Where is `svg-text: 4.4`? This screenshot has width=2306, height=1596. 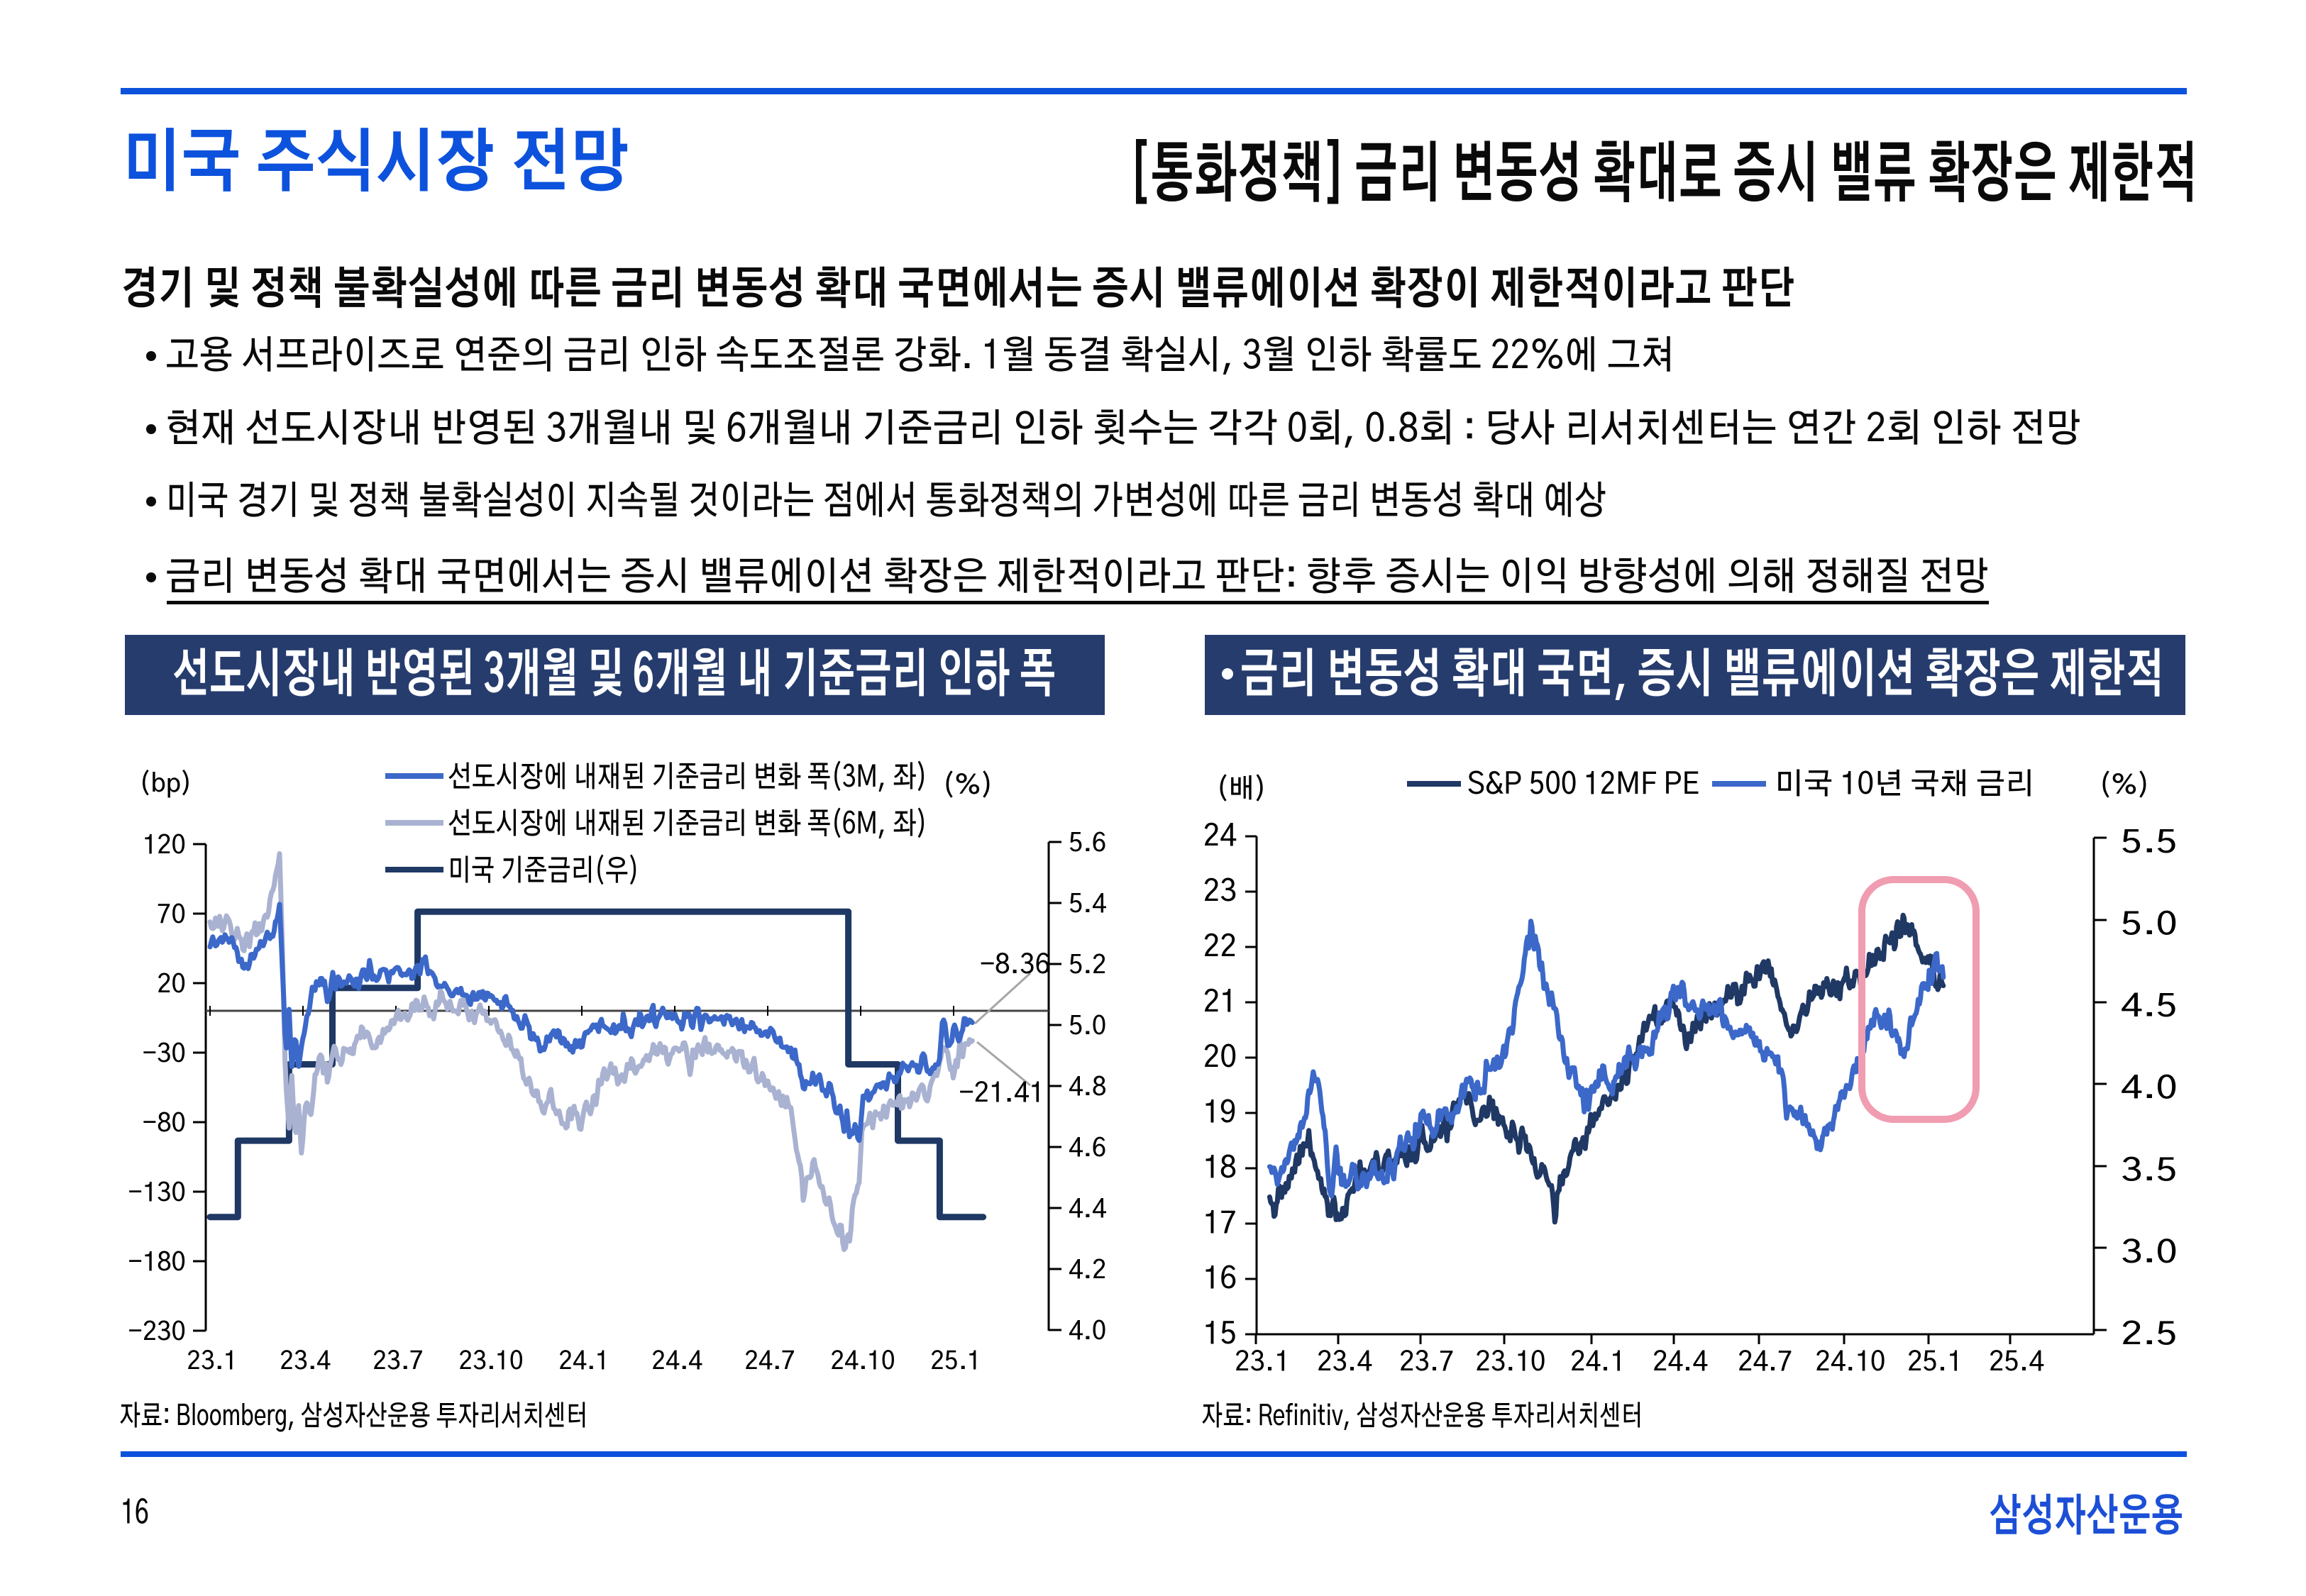 svg-text: 4.4 is located at coordinates (1087, 1210).